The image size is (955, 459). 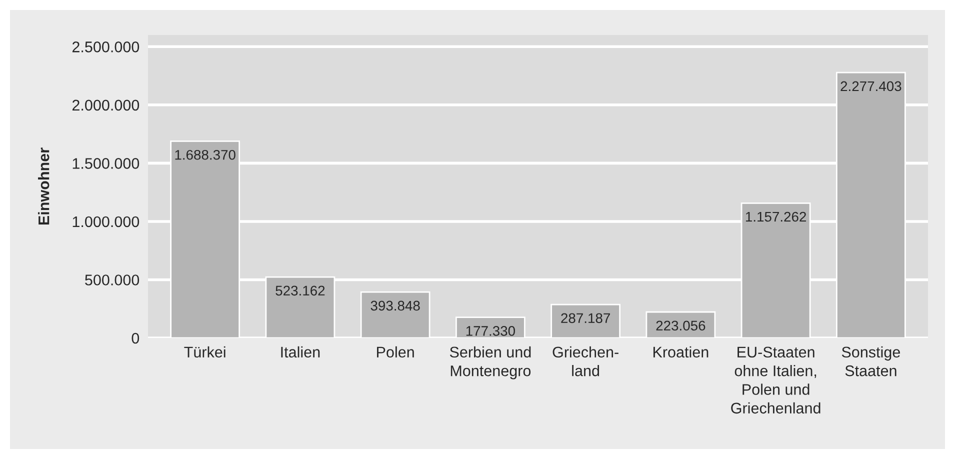 What do you see at coordinates (585, 318) in the screenshot?
I see `data-label: 287.187` at bounding box center [585, 318].